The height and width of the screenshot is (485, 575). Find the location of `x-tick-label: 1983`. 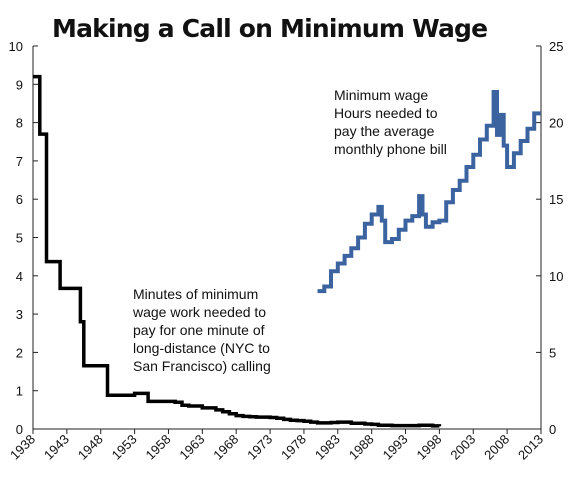

x-tick-label: 1983 is located at coordinates (327, 447).